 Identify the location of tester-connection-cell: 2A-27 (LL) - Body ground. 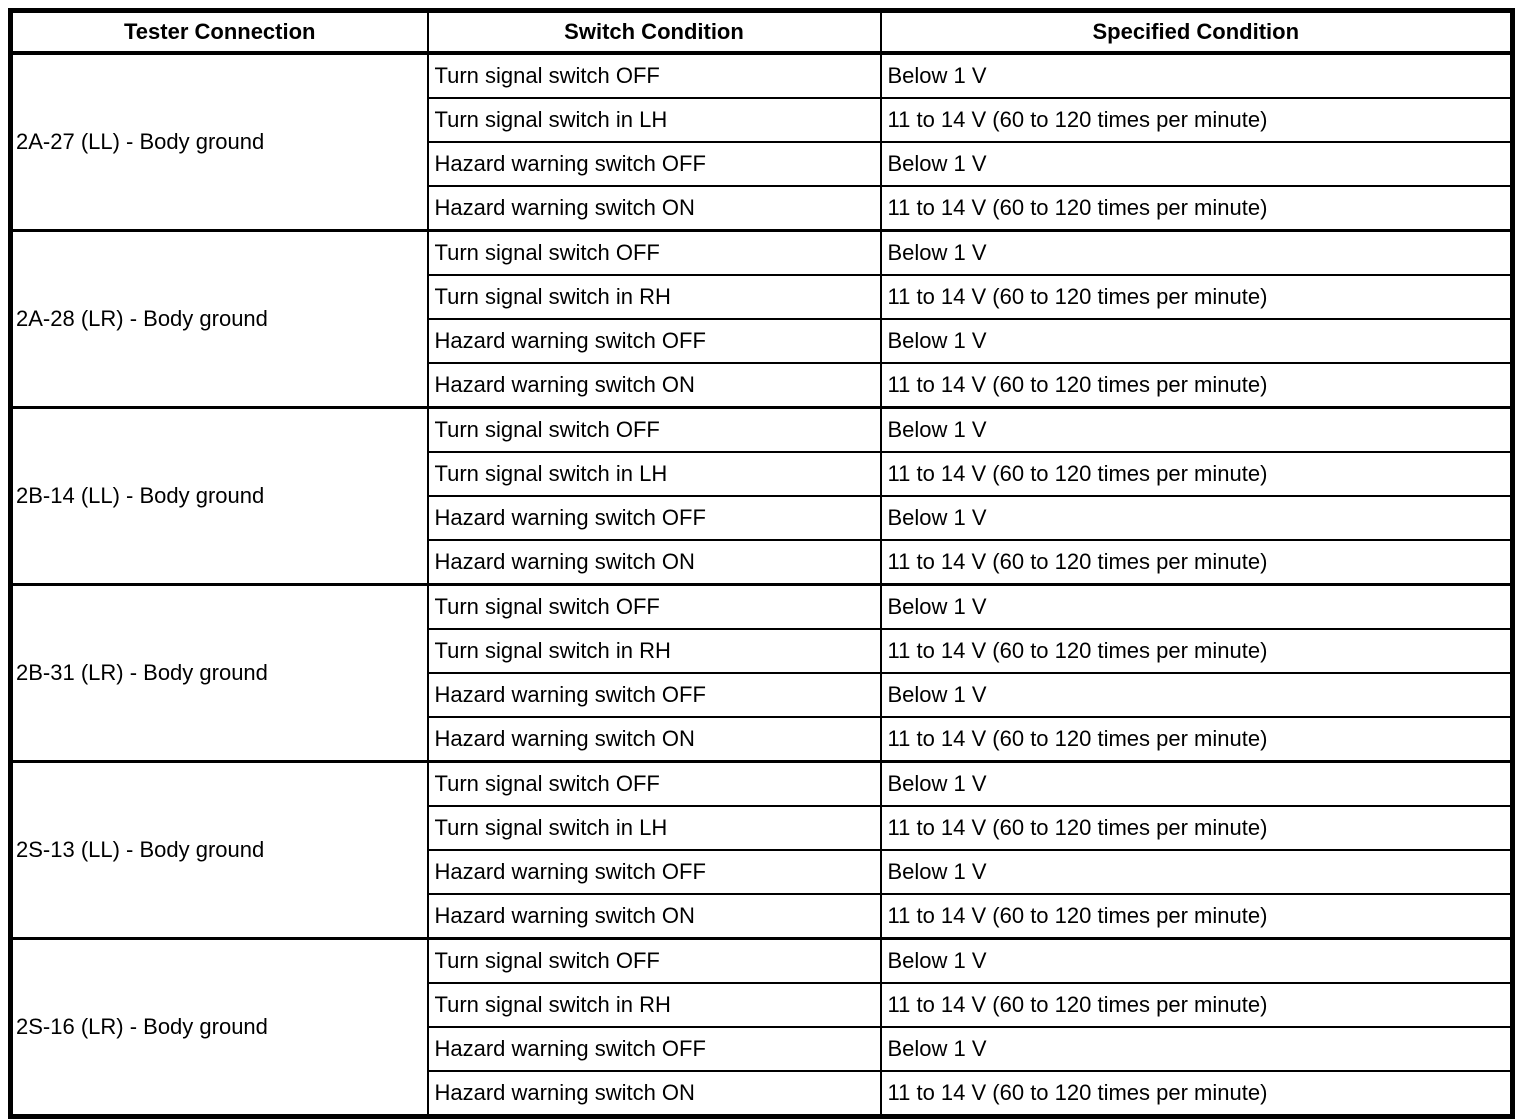
(219, 141).